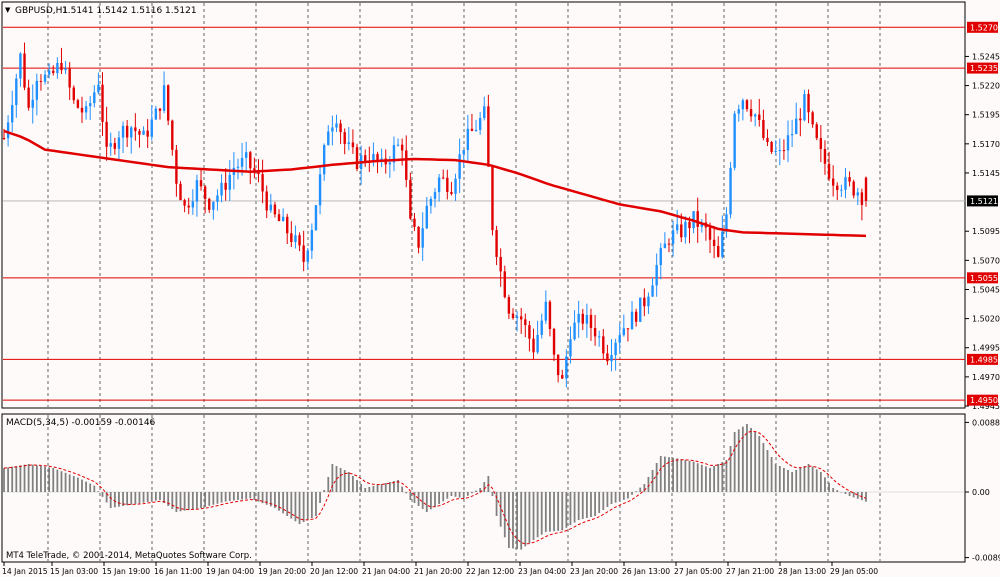 This screenshot has width=1000, height=581. I want to click on price-axis-label: 1.5045, so click(986, 289).